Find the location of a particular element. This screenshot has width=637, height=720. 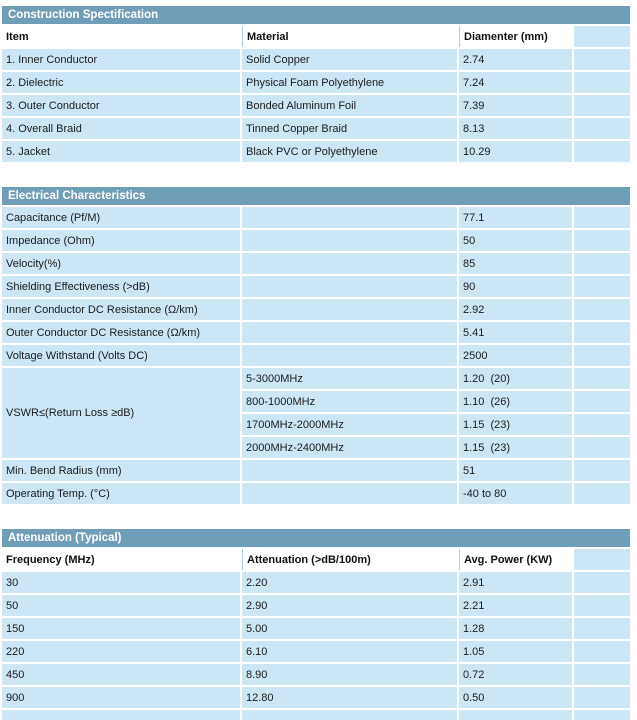

table-row: Min. Bend Radius (mm) 51 is located at coordinates (316, 470).